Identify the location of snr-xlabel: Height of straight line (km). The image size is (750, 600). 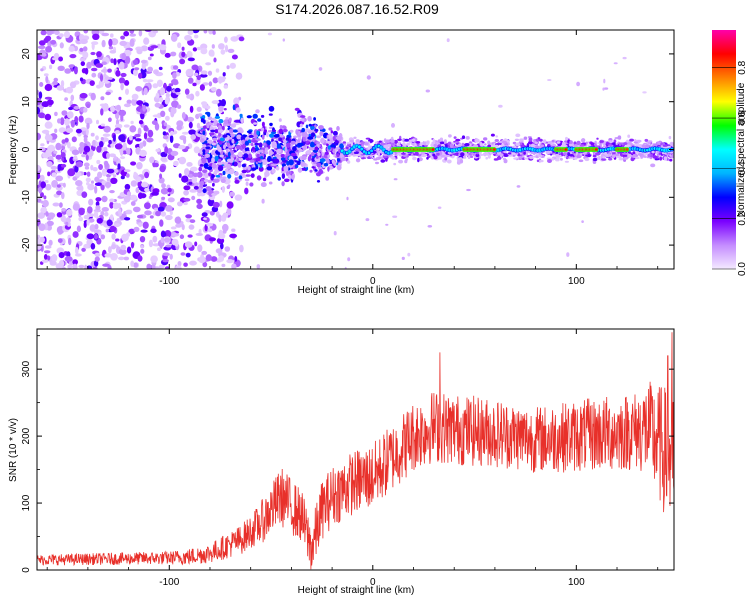
(356, 590).